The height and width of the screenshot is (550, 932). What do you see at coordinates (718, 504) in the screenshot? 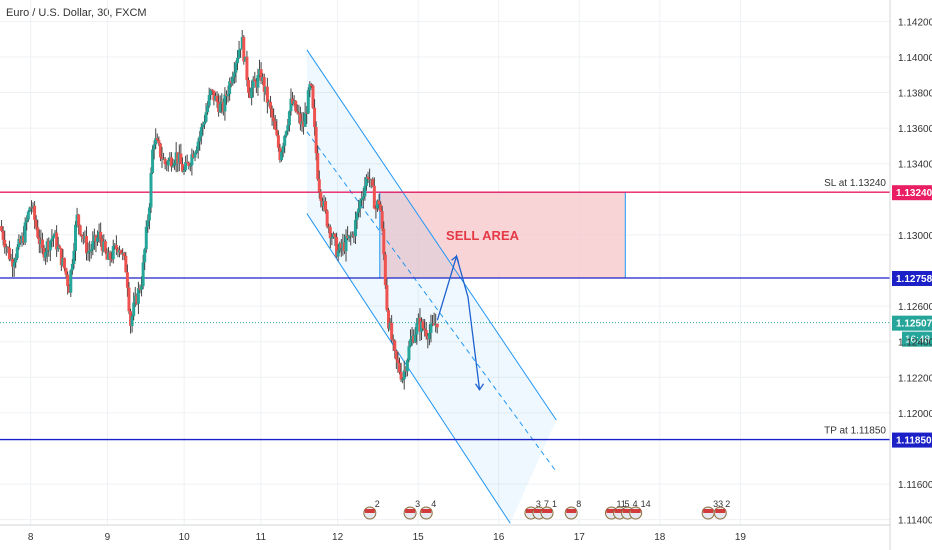
I see `event-count: 33` at bounding box center [718, 504].